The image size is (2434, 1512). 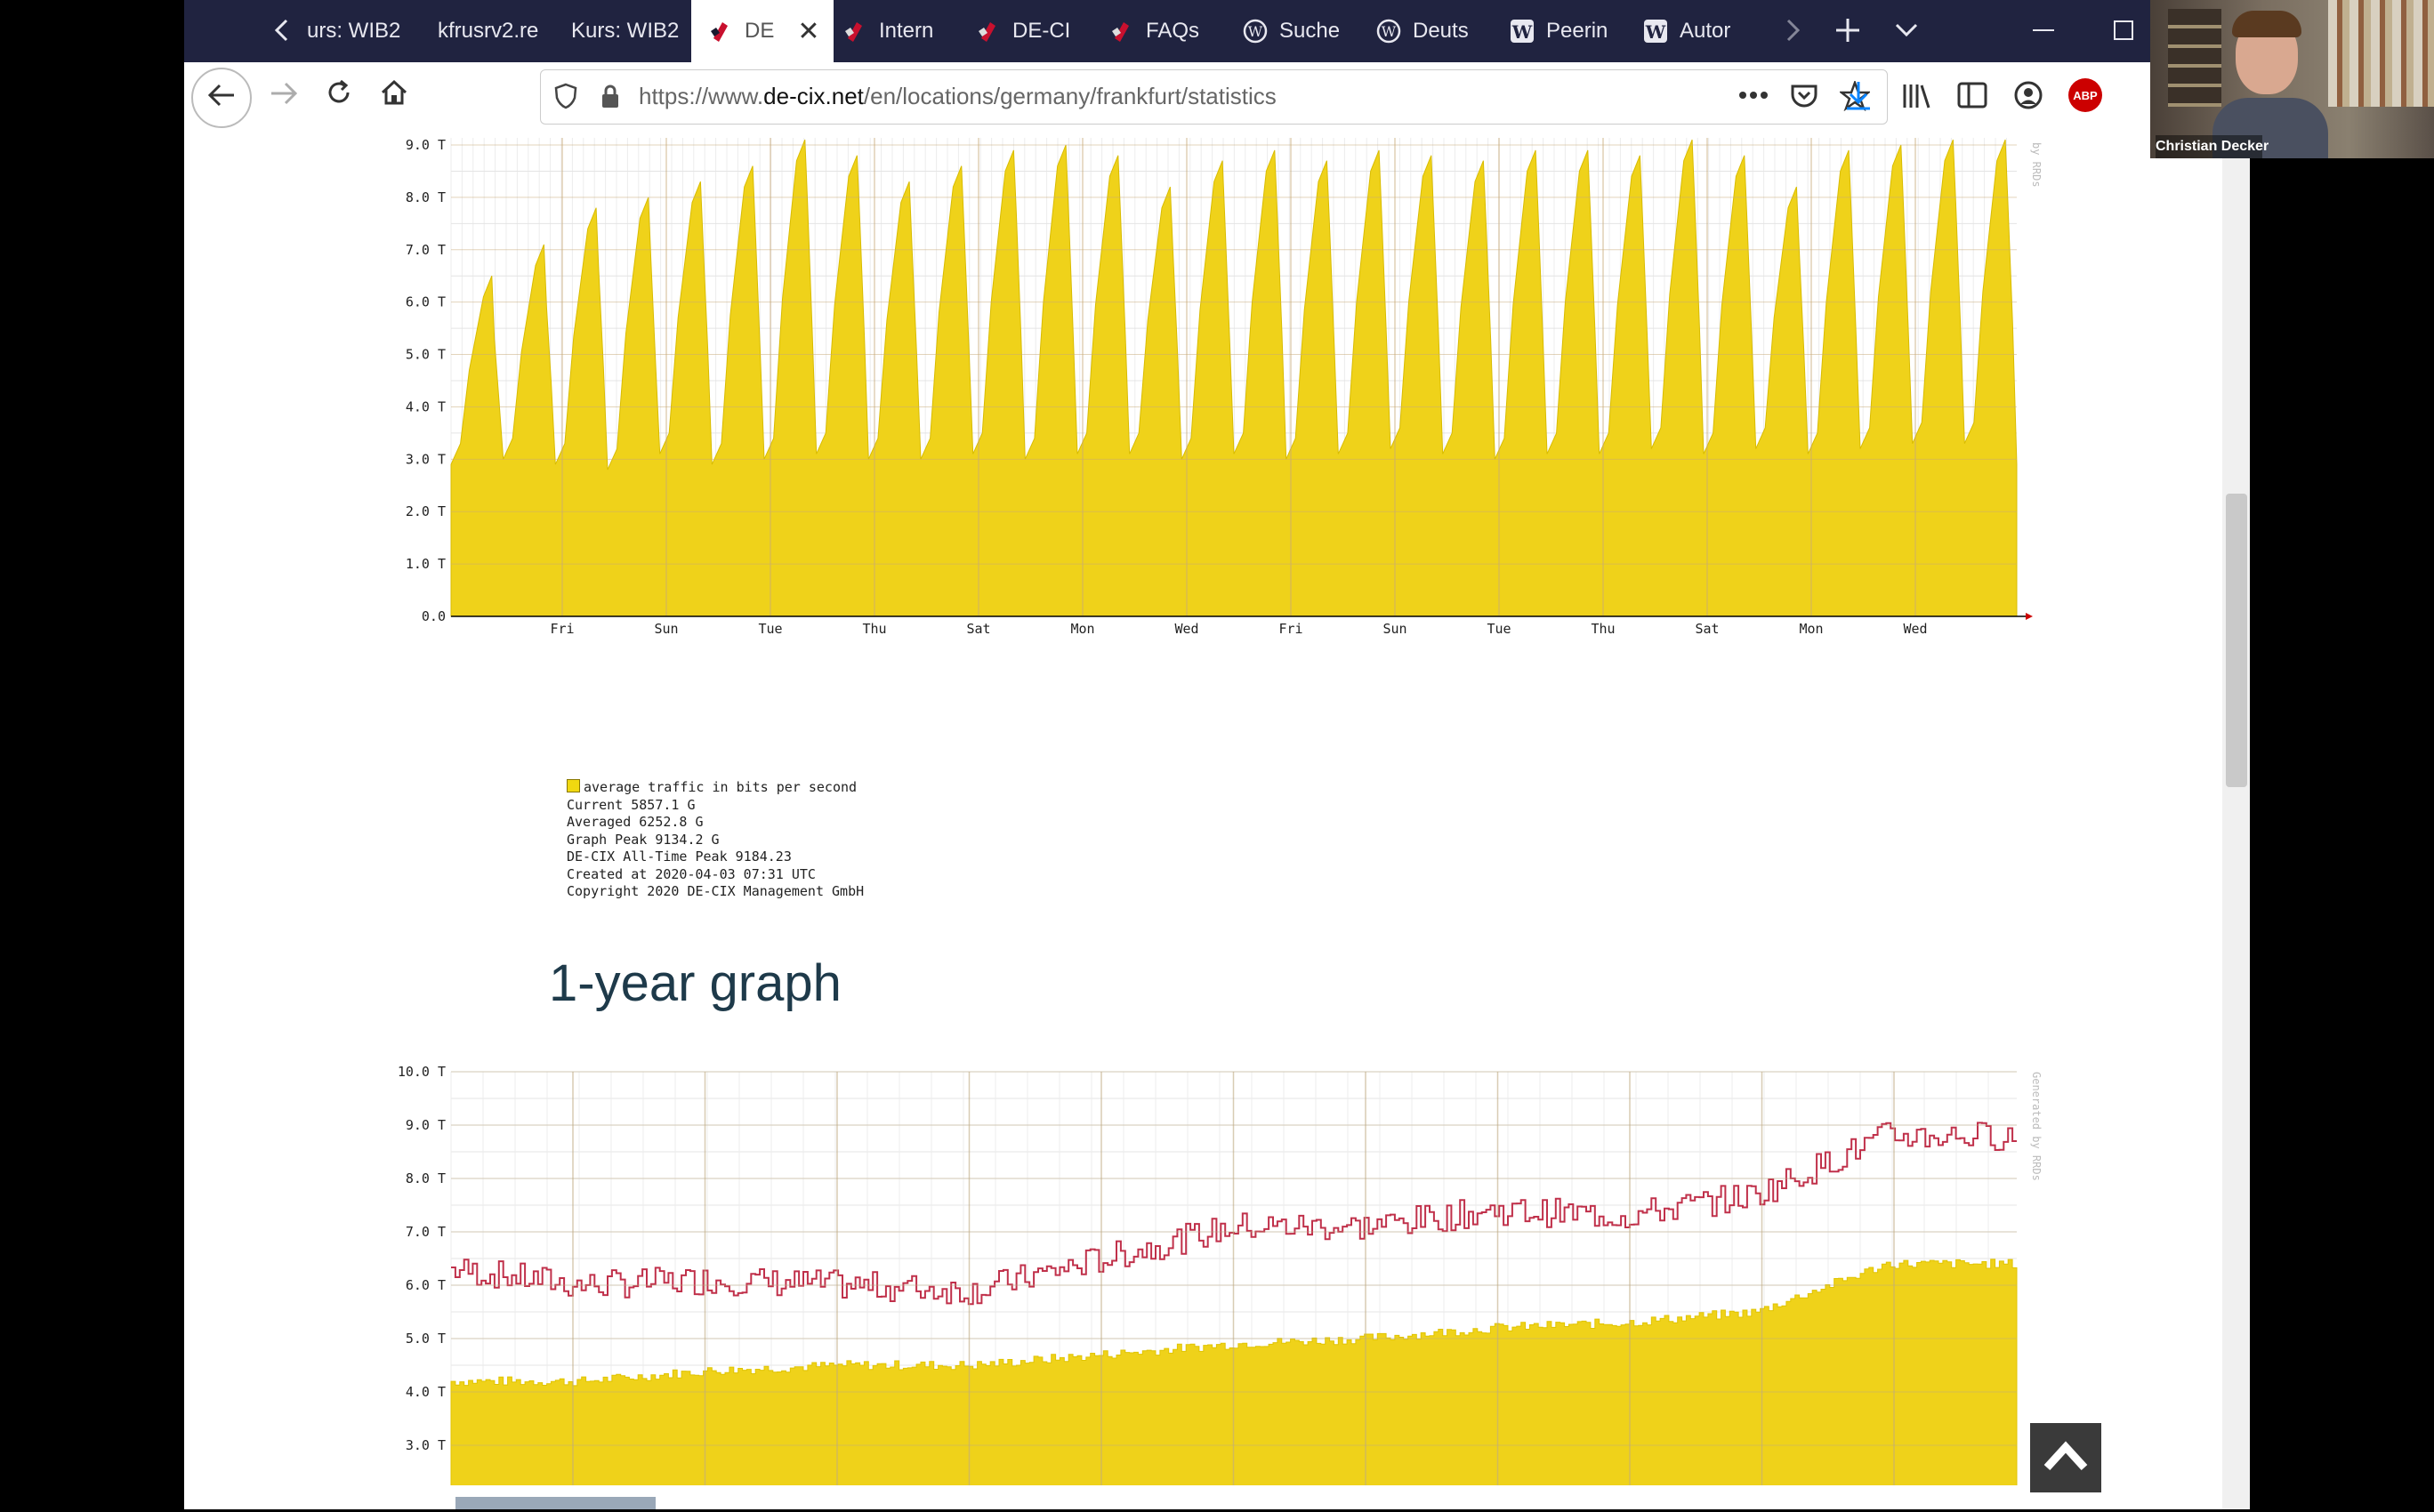 I want to click on tab-scroll-right-icon, so click(x=1793, y=30).